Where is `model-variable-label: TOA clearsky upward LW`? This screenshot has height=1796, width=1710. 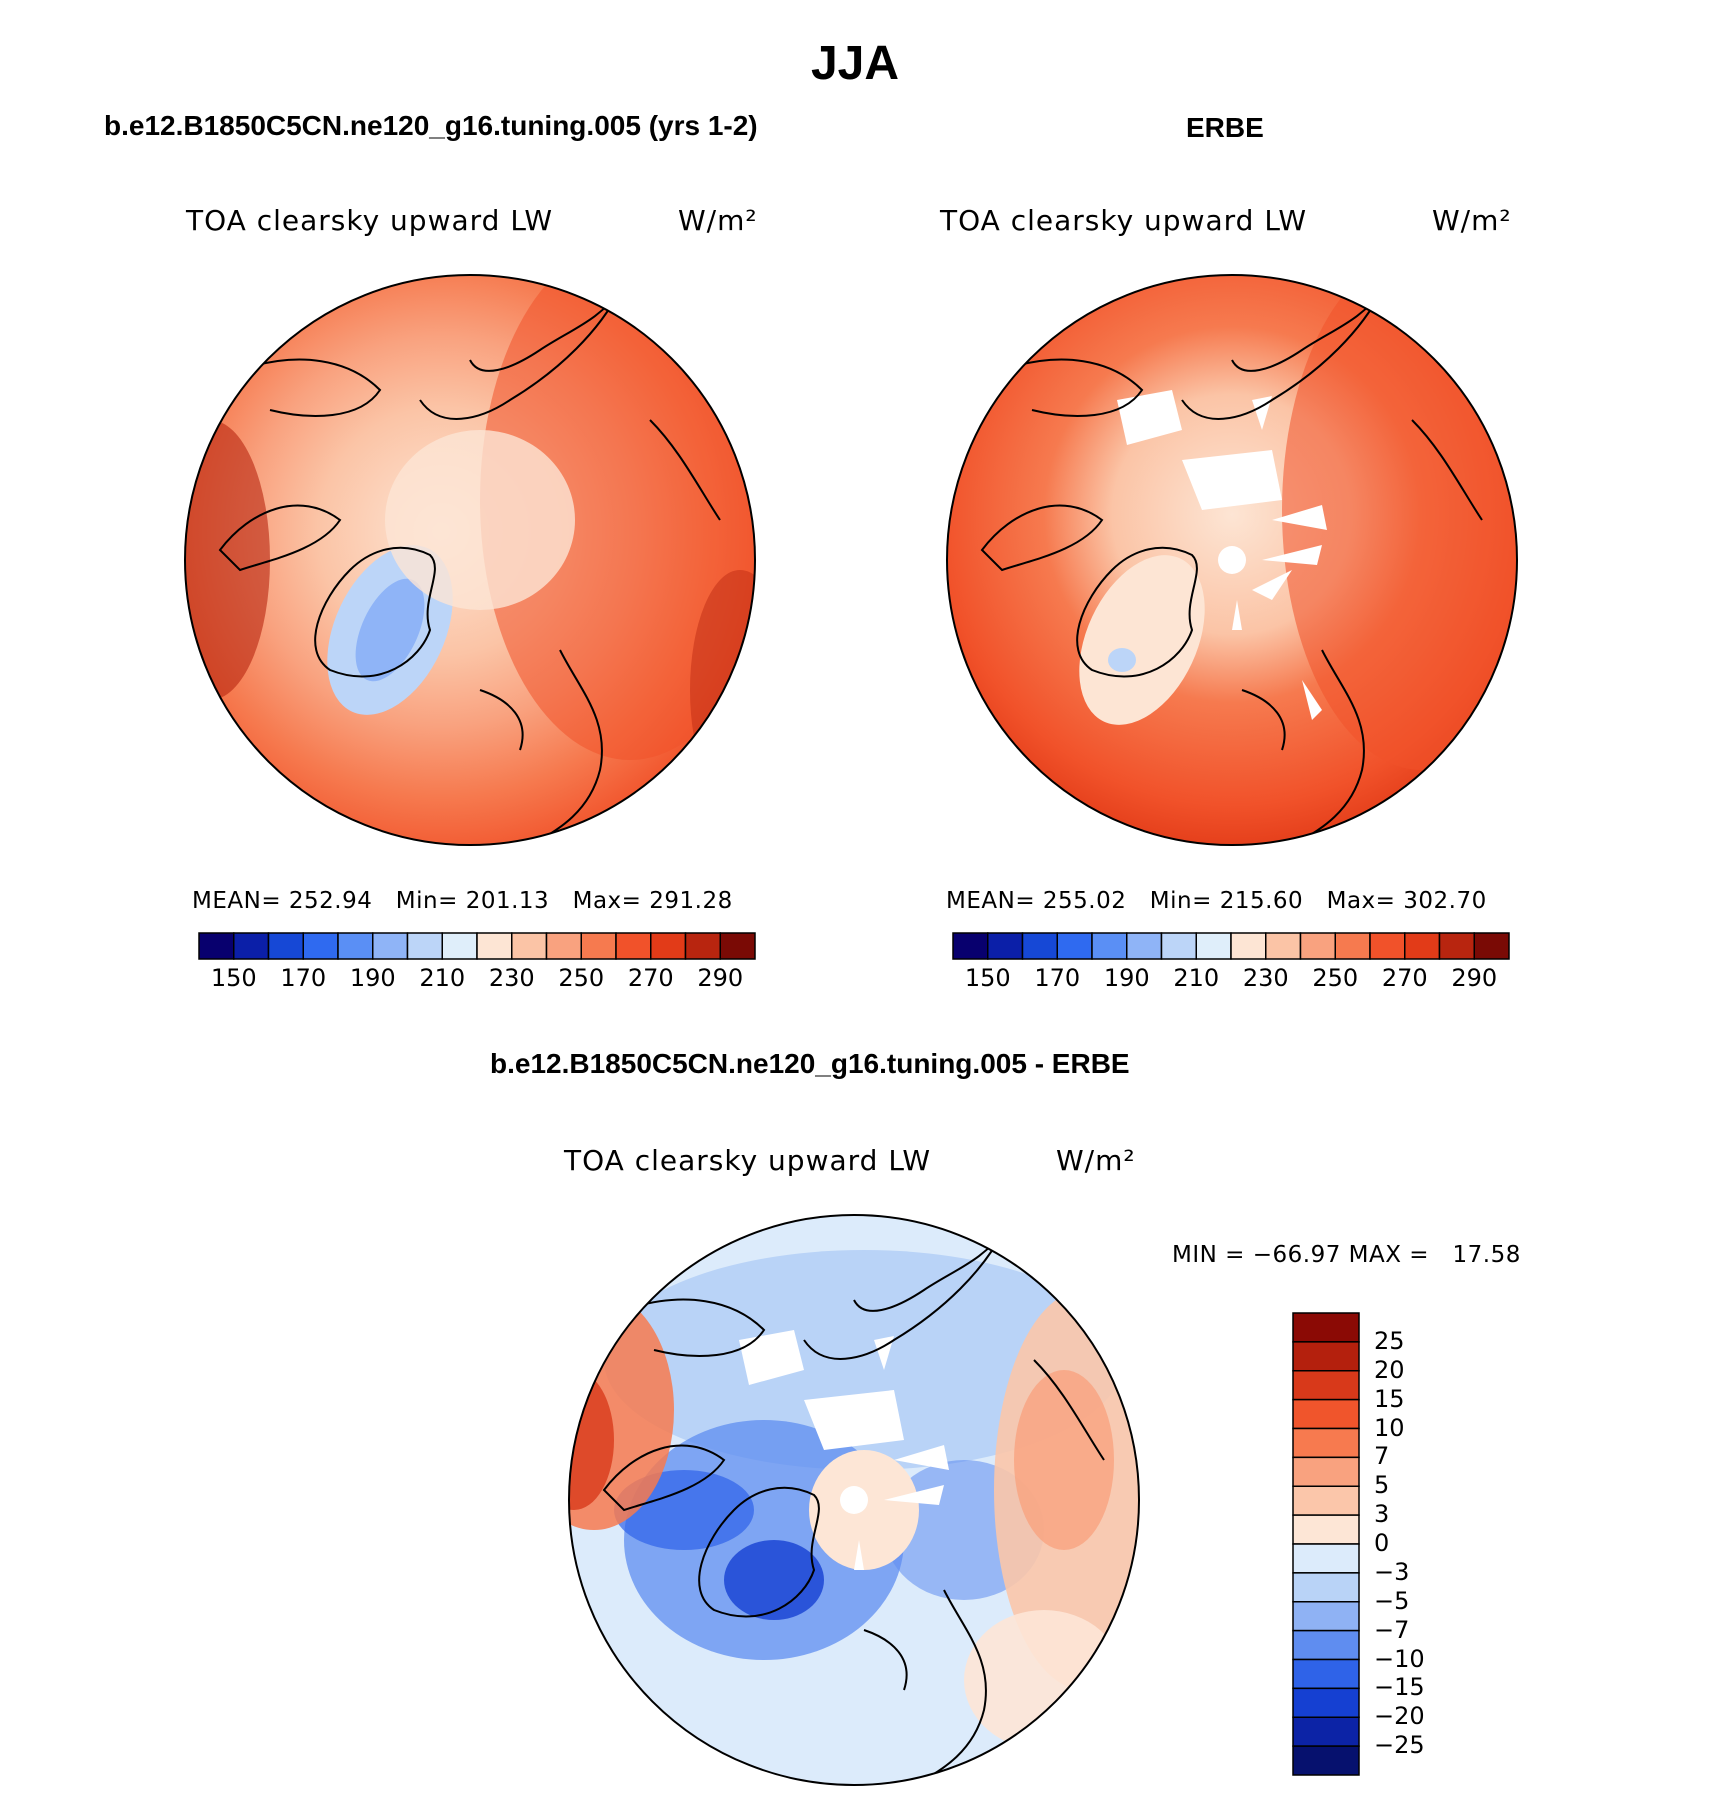 model-variable-label: TOA clearsky upward LW is located at coordinates (370, 220).